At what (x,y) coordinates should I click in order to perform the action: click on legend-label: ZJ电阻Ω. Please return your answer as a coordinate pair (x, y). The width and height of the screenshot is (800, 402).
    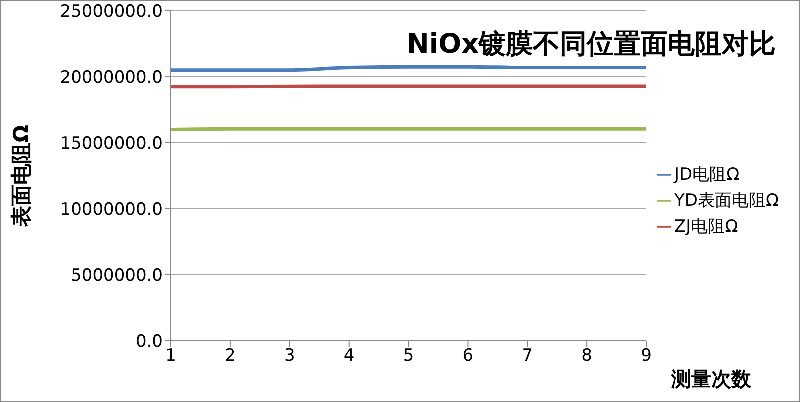
    Looking at the image, I should click on (706, 227).